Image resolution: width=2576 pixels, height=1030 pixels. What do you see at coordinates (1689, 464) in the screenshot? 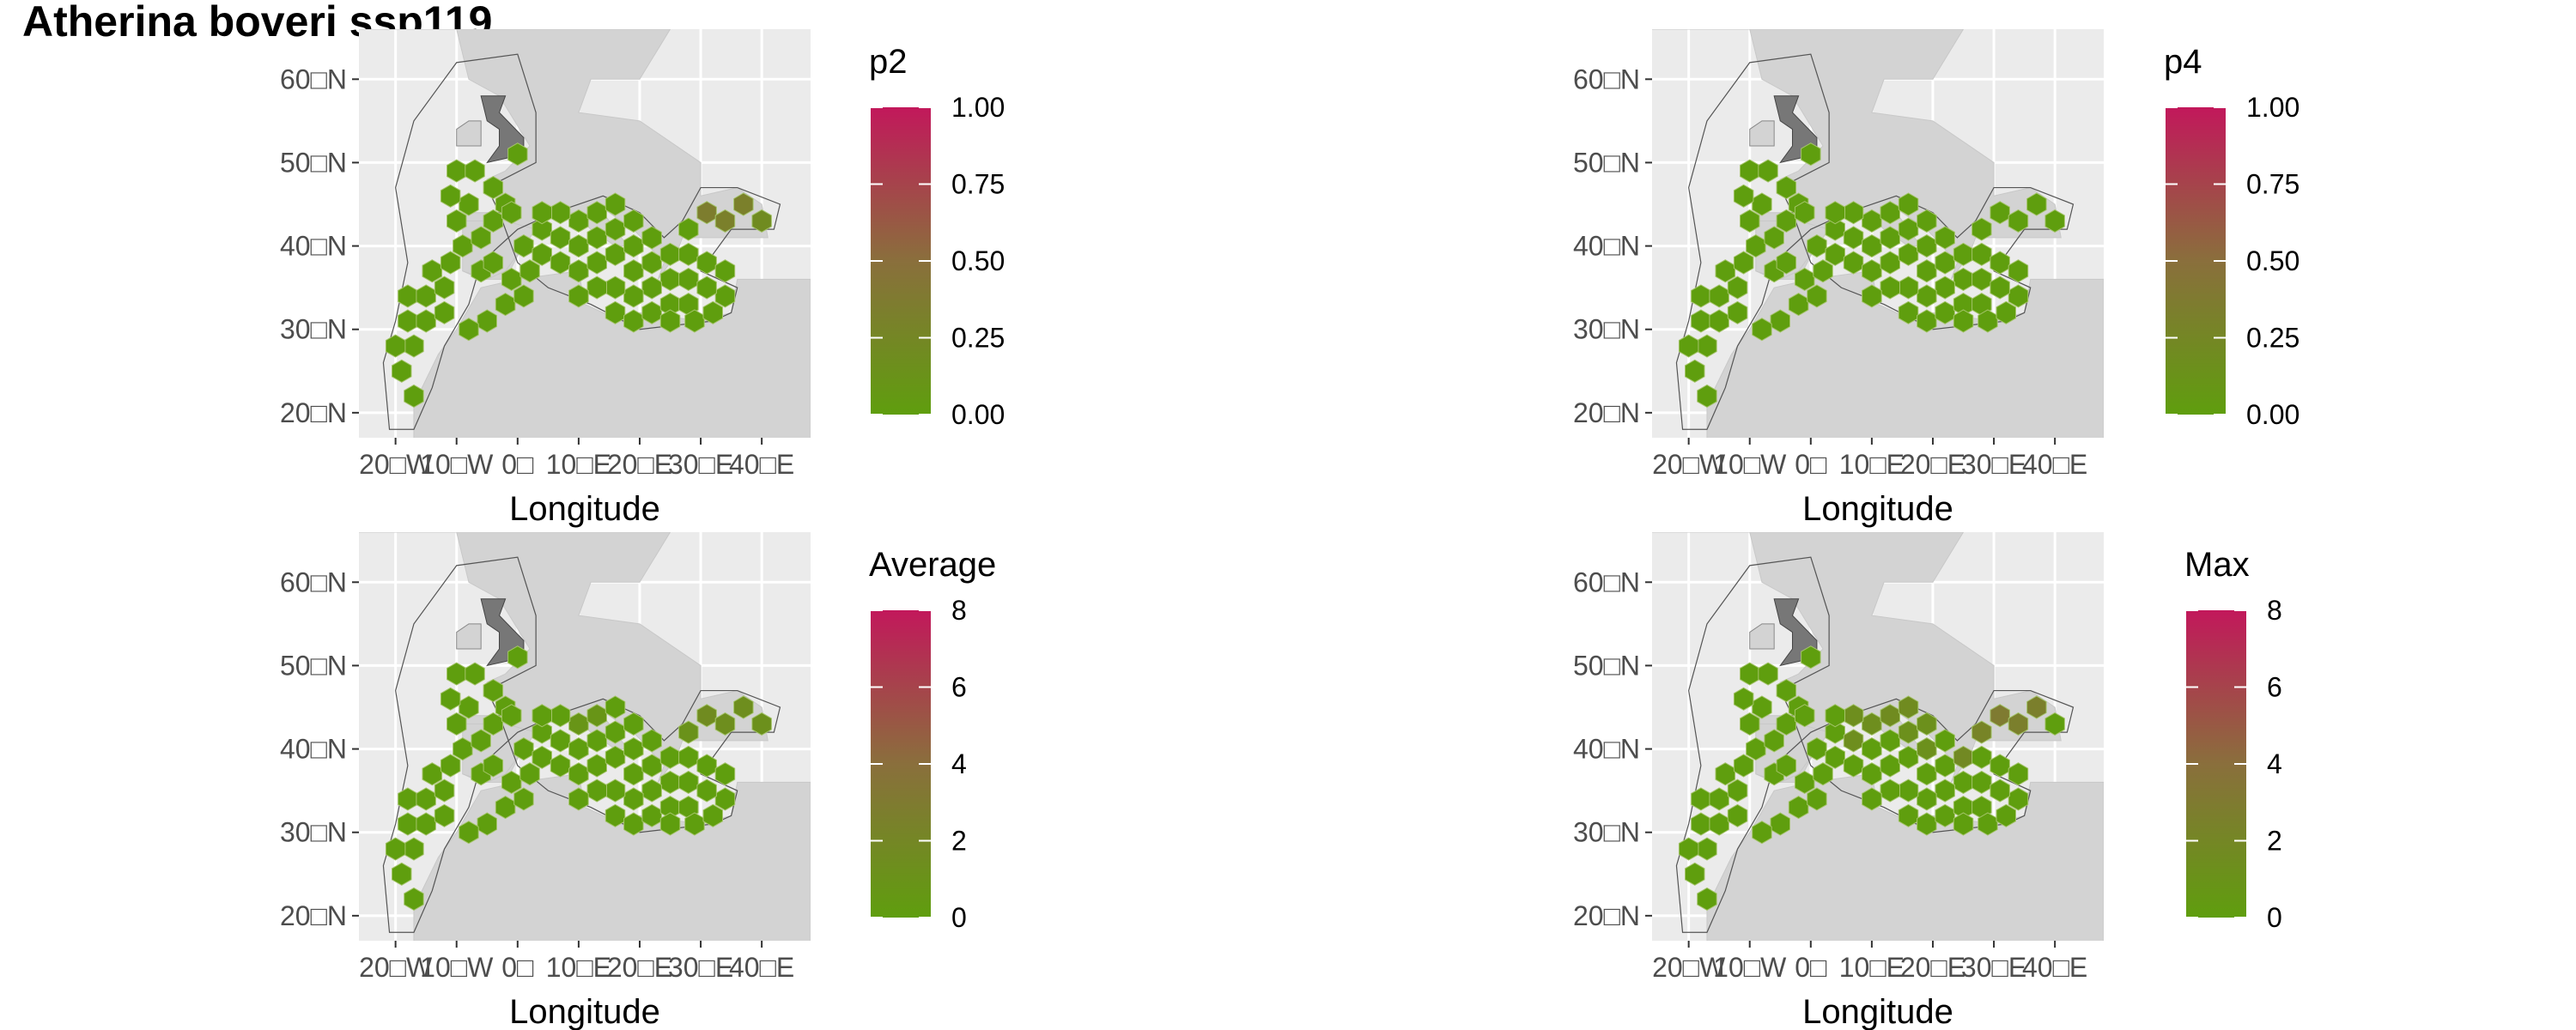
I see `lon-tick-label: 20□W` at bounding box center [1689, 464].